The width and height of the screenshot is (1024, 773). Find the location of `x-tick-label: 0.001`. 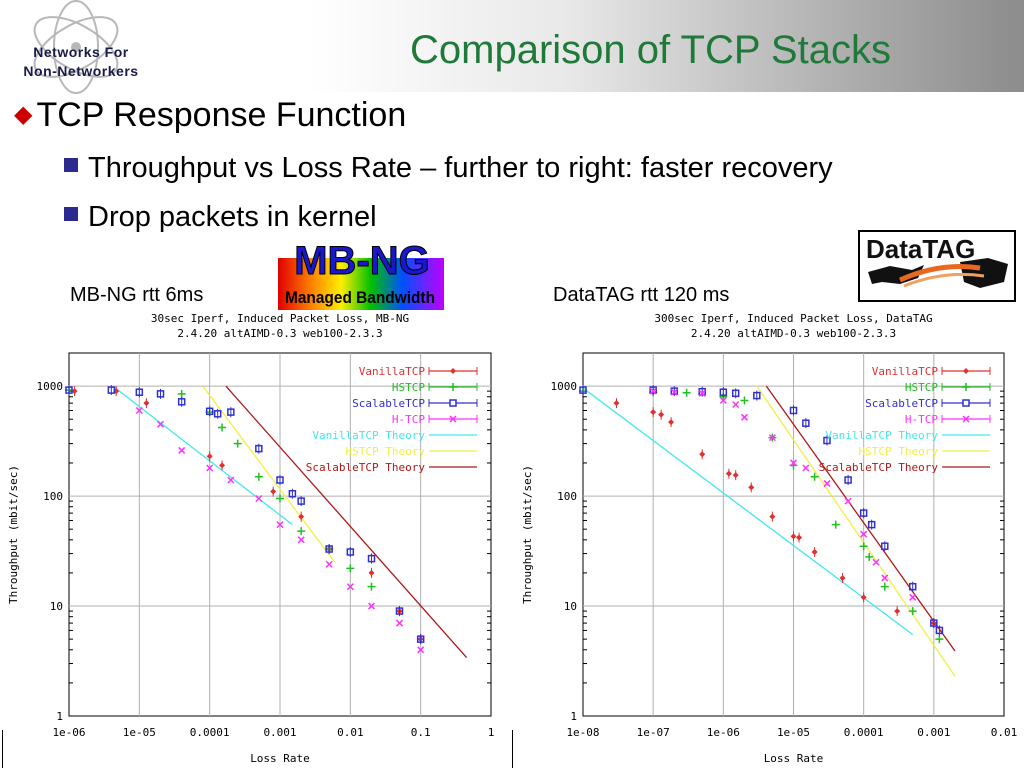

x-tick-label: 0.001 is located at coordinates (279, 732).